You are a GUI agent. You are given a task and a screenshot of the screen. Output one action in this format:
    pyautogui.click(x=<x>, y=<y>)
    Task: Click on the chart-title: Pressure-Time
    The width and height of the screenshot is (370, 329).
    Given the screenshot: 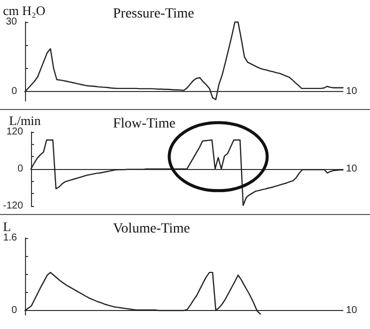 What is the action you would take?
    pyautogui.click(x=153, y=14)
    